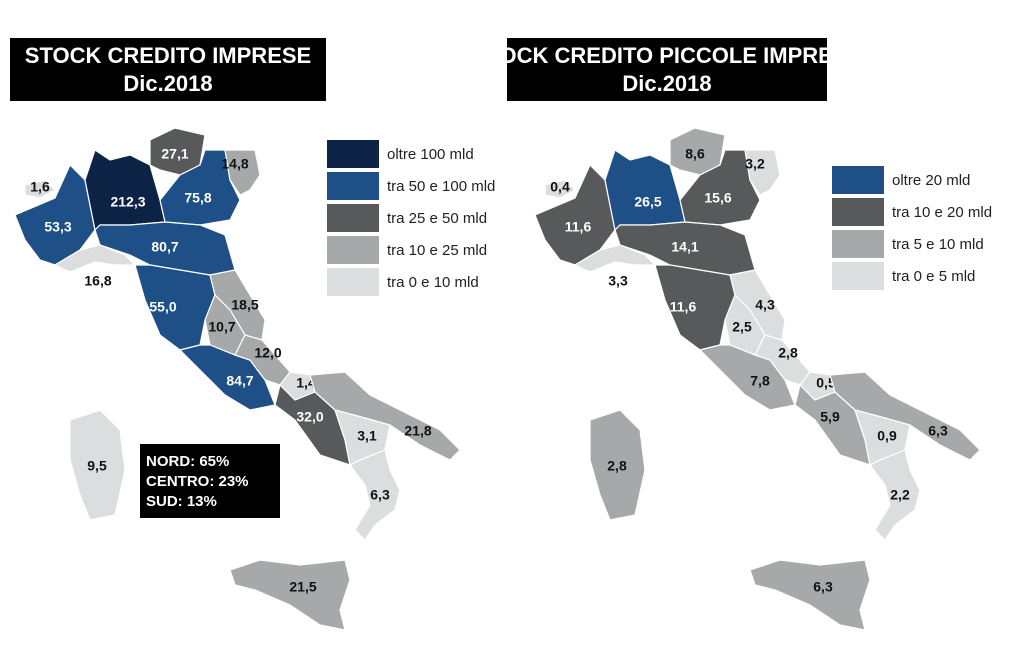 The height and width of the screenshot is (662, 1024). What do you see at coordinates (742, 327) in the screenshot?
I see `region-label: 2,5` at bounding box center [742, 327].